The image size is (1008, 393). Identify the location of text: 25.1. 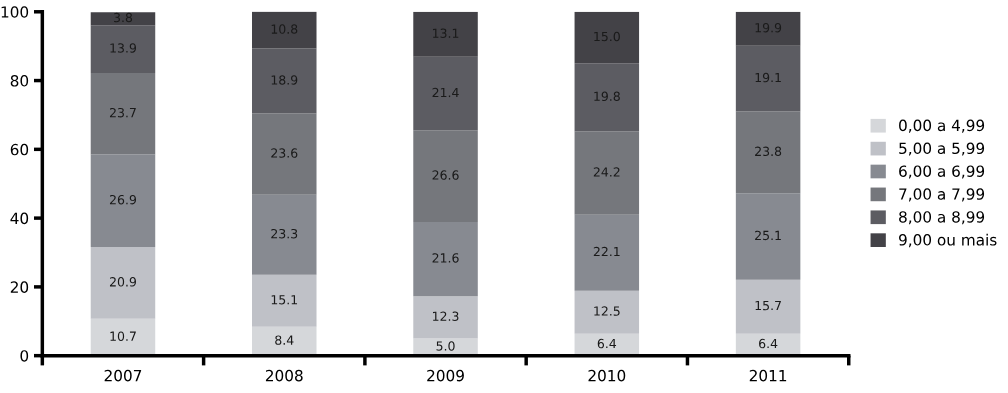
(768, 235).